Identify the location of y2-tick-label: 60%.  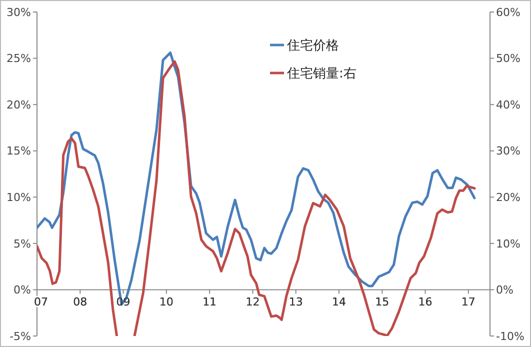
(508, 12).